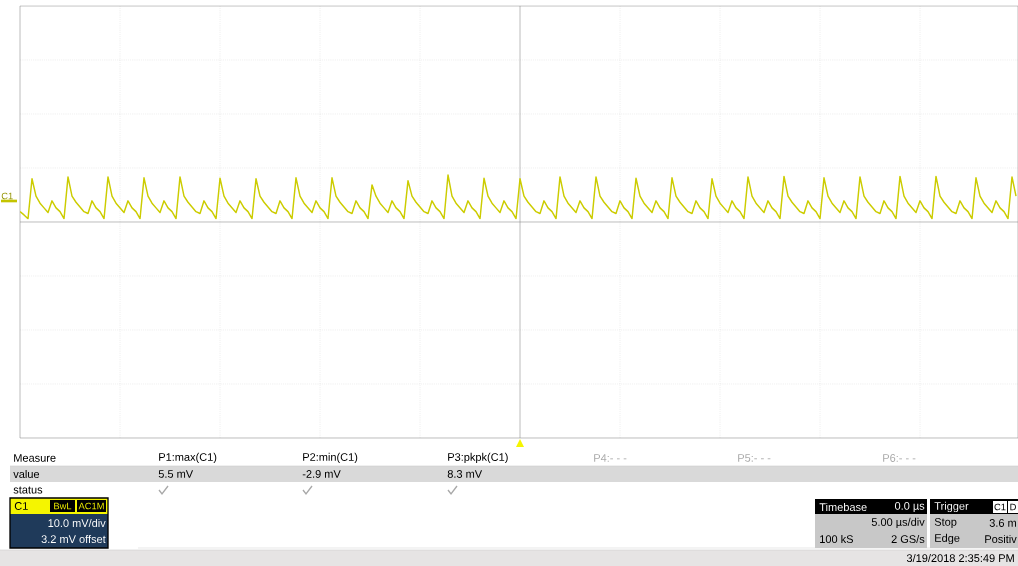 This screenshot has width=1018, height=566. Describe the element at coordinates (945, 523) in the screenshot. I see `text: Stop` at that location.